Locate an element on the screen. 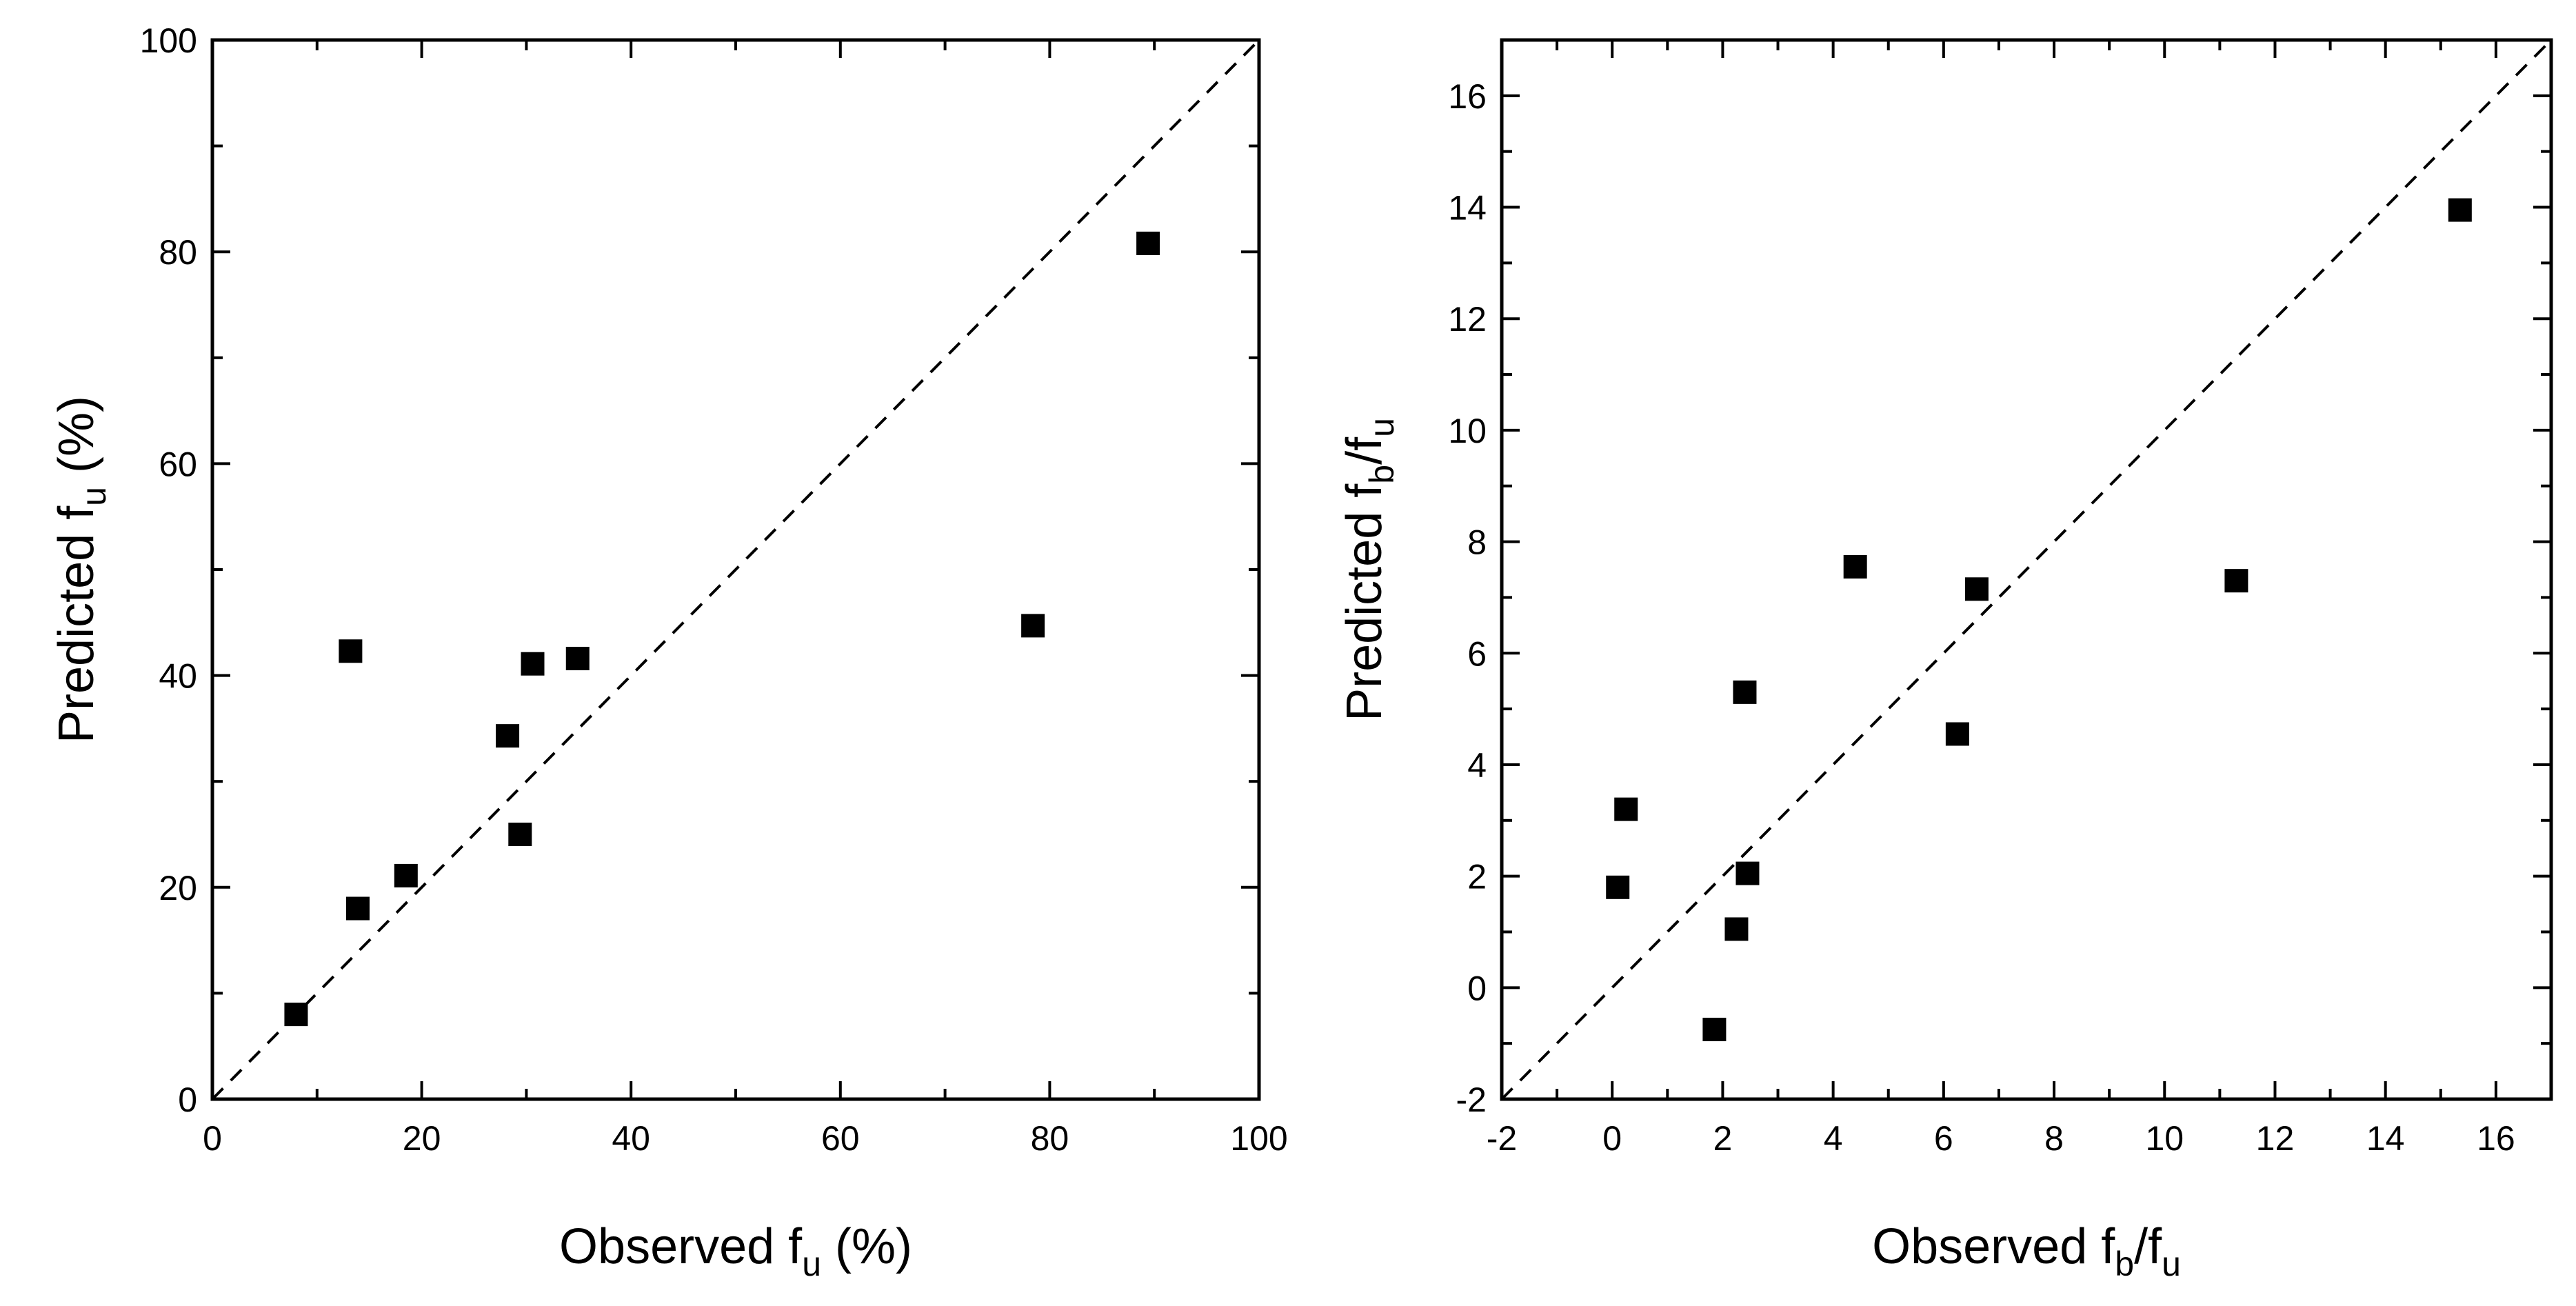 The width and height of the screenshot is (2576, 1306). right-y-label-sub2: u is located at coordinates (1381, 427).